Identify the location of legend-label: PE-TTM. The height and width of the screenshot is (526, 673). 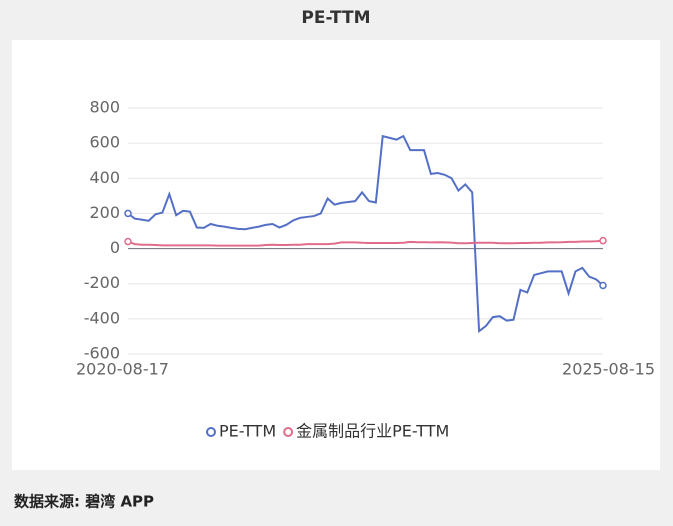
(247, 431).